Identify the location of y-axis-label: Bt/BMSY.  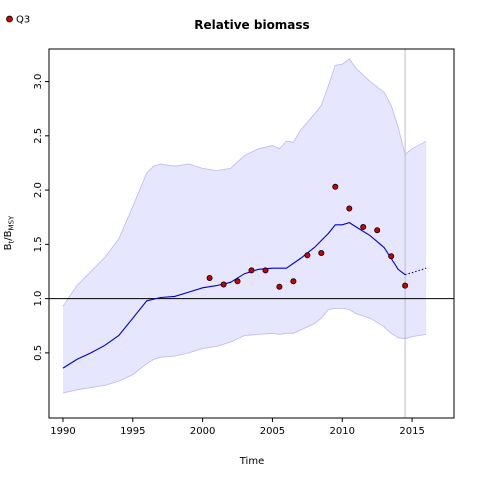
(9, 232).